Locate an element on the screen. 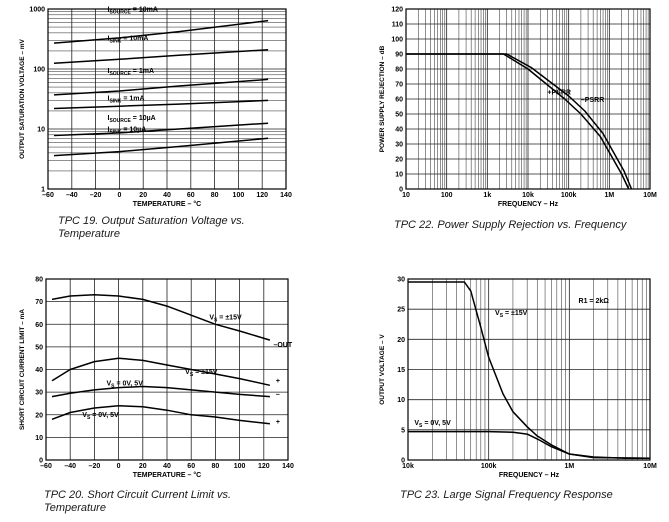 This screenshot has width=669, height=522. x-tick-label: 1M is located at coordinates (609, 195).